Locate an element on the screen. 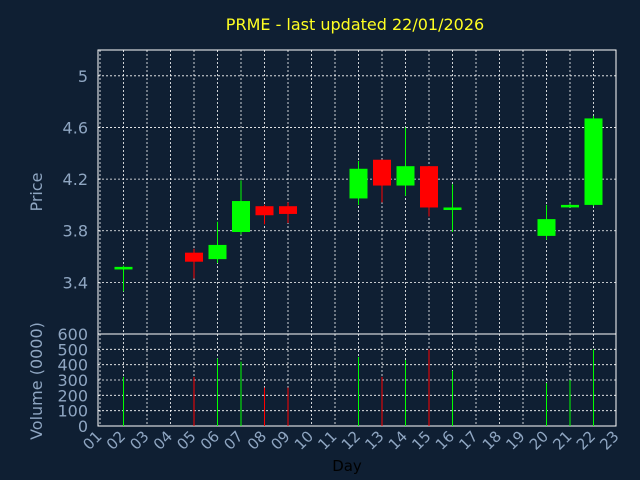  volume-tick-label: 600 is located at coordinates (72, 334).